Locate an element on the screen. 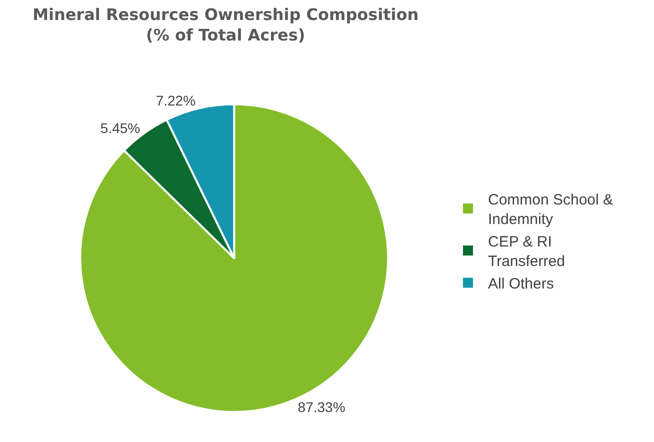 The image size is (654, 442). legend-label: CEP & RI Transferred is located at coordinates (526, 252).